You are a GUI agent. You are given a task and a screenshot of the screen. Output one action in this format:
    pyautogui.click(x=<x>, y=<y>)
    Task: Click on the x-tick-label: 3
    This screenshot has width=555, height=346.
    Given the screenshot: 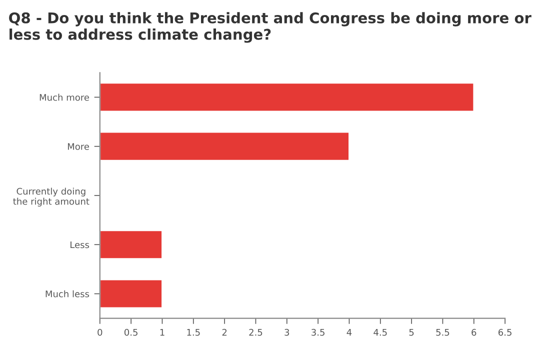 What is the action you would take?
    pyautogui.click(x=287, y=332)
    